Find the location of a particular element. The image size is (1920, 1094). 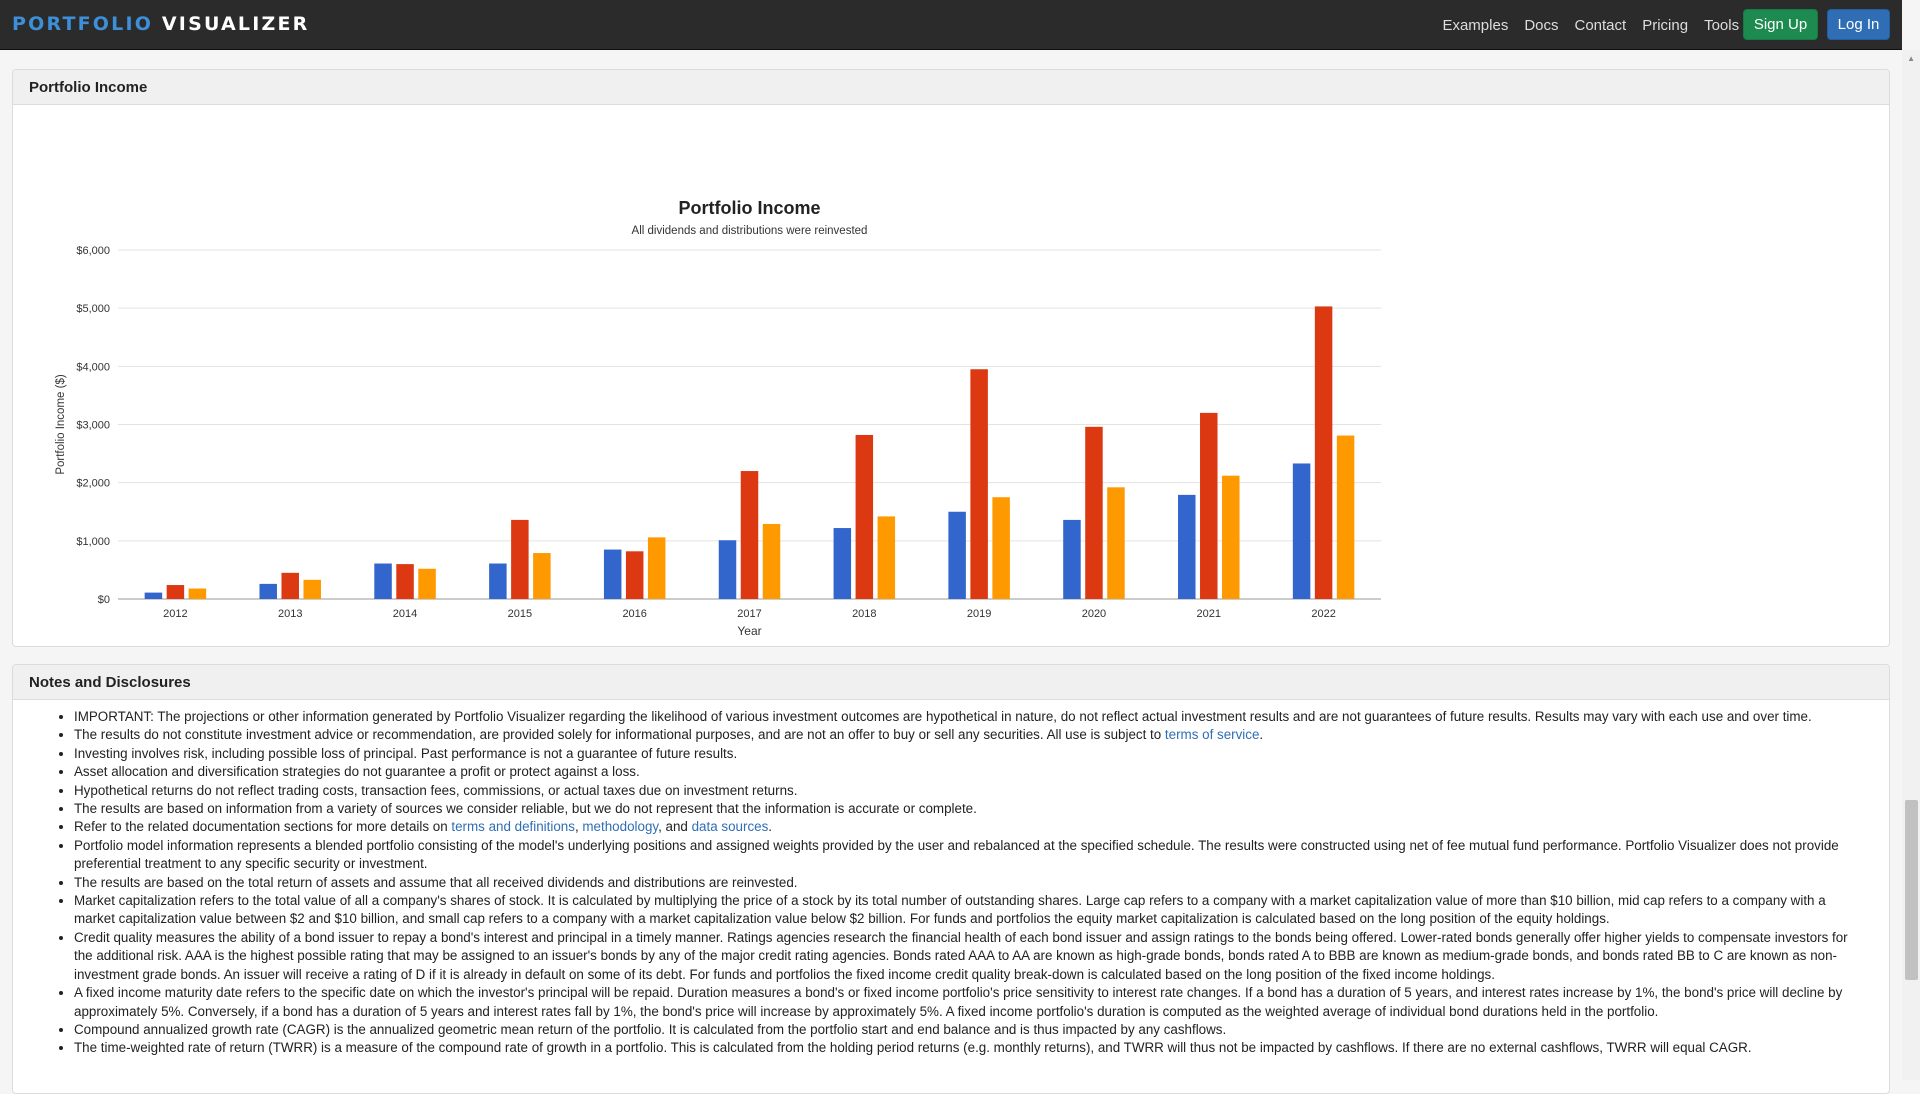

tools-label: Tools is located at coordinates (1722, 25).